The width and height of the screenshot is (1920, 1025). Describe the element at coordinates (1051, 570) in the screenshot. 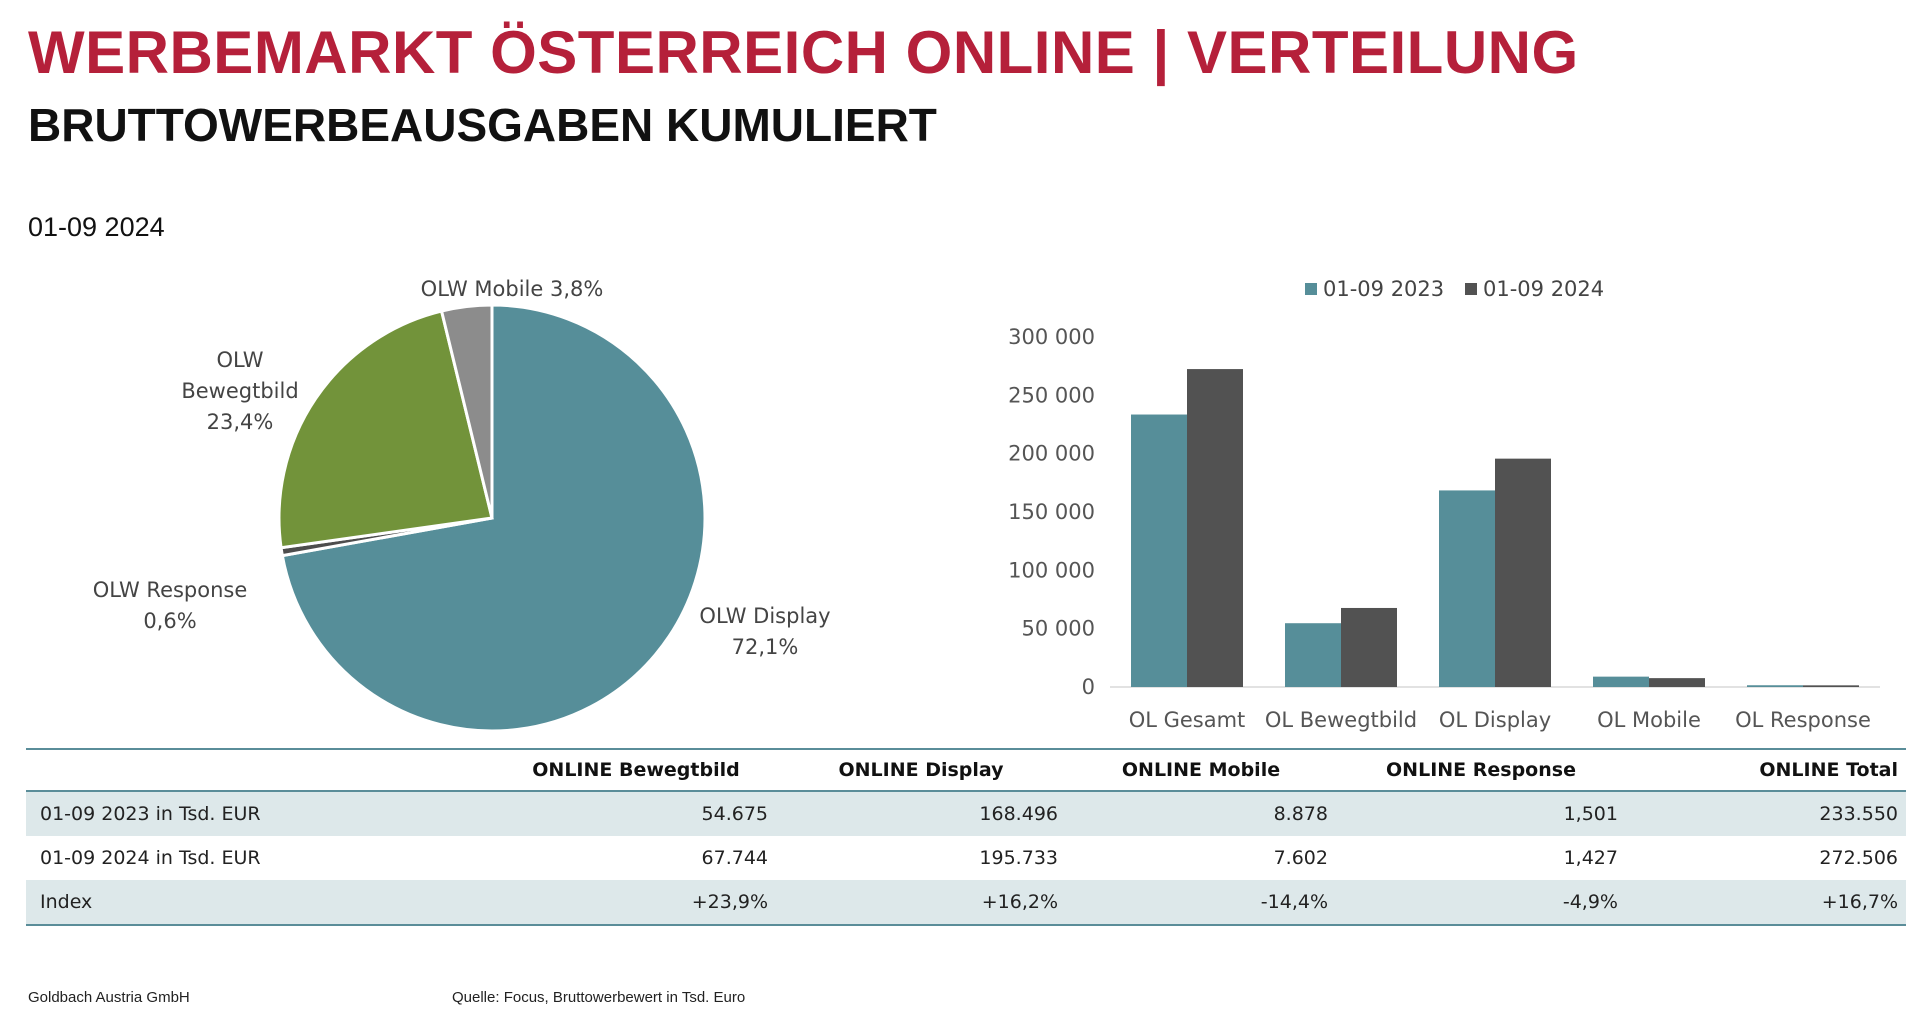

I see `y-tick-label: 100 000` at that location.